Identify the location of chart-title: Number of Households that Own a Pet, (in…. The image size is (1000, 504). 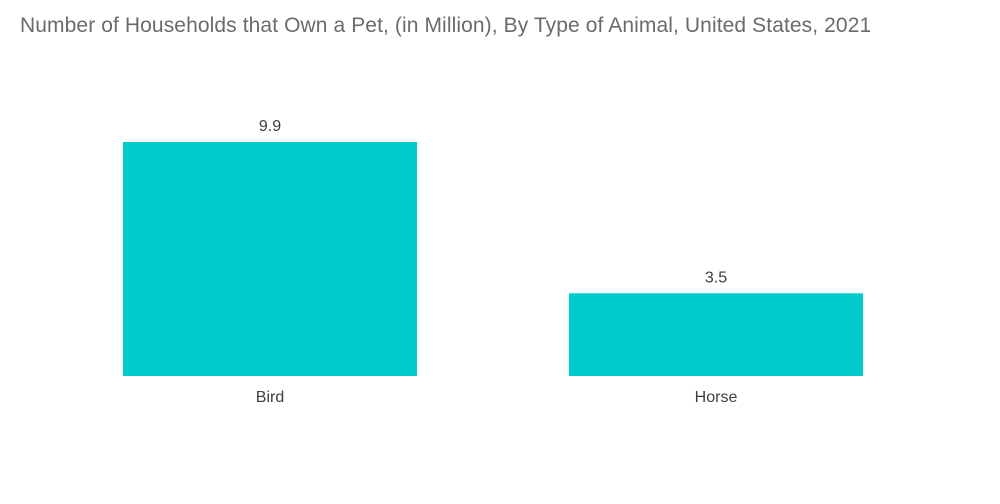
(446, 25).